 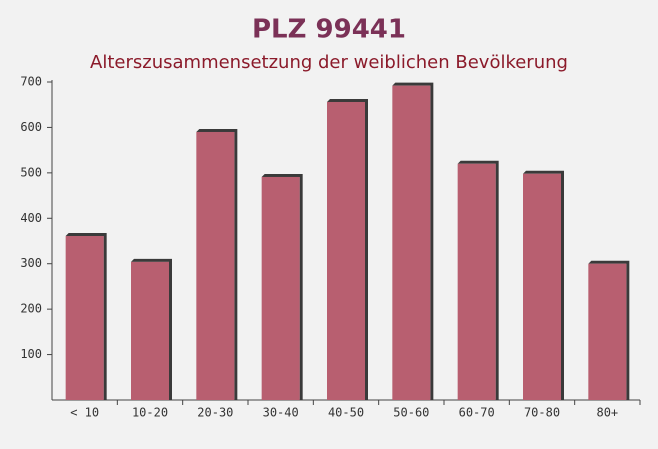 I want to click on x-tick-label: 60-70, so click(x=477, y=413).